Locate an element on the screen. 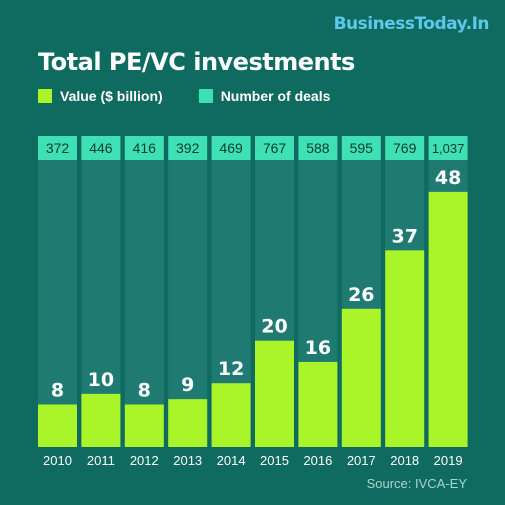  legend-item-deals: Number of deals is located at coordinates (264, 96).